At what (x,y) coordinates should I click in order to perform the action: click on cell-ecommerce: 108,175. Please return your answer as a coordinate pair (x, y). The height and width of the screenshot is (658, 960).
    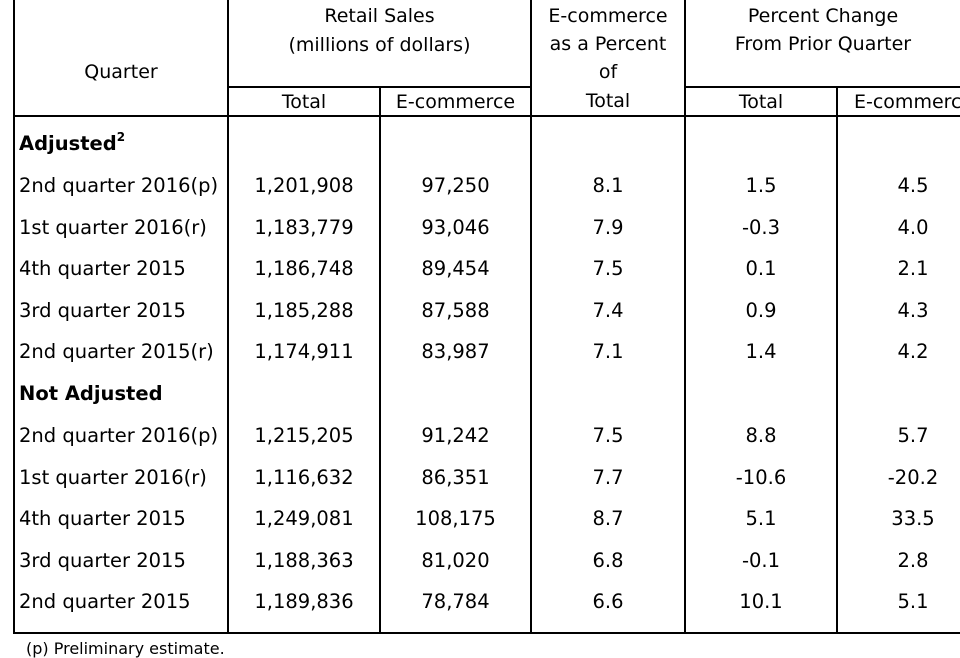
    Looking at the image, I should click on (455, 518).